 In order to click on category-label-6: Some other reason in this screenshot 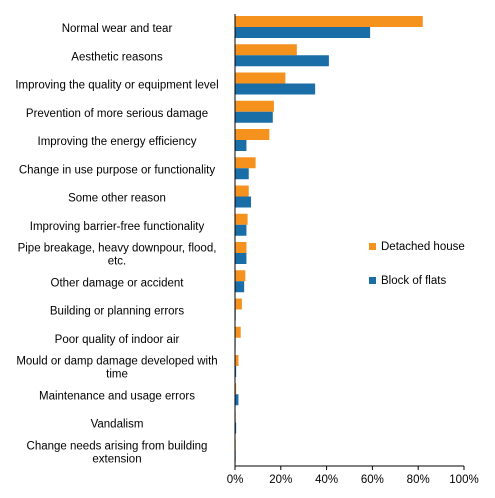, I will do `click(117, 199)`.